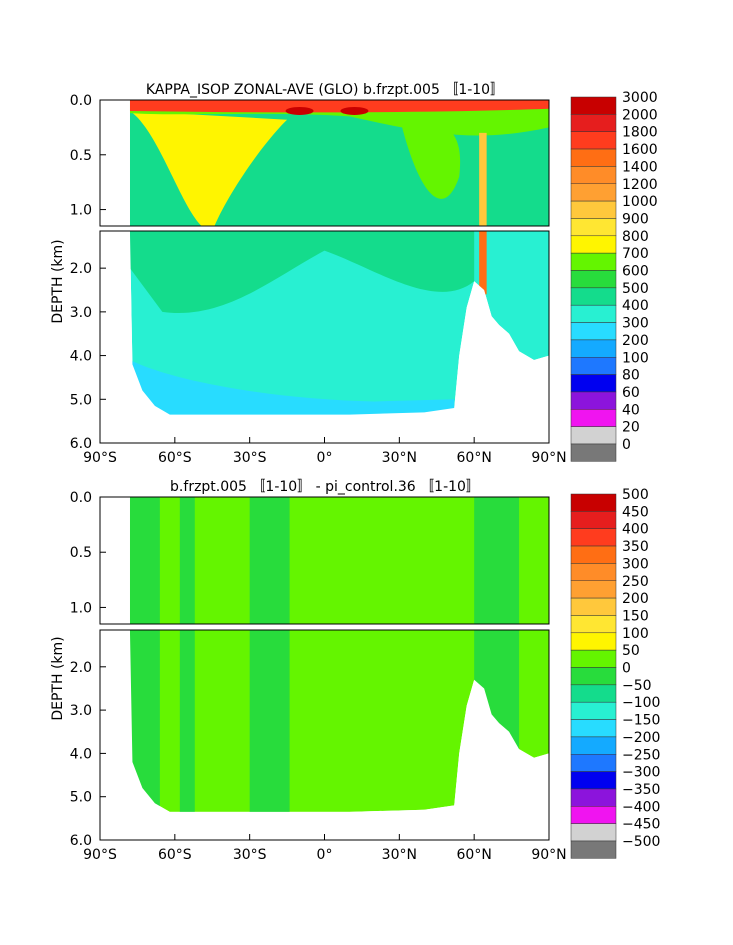 Image resolution: width=733 pixels, height=945 pixels. What do you see at coordinates (399, 855) in the screenshot?
I see `x-tick-label: 30°N` at bounding box center [399, 855].